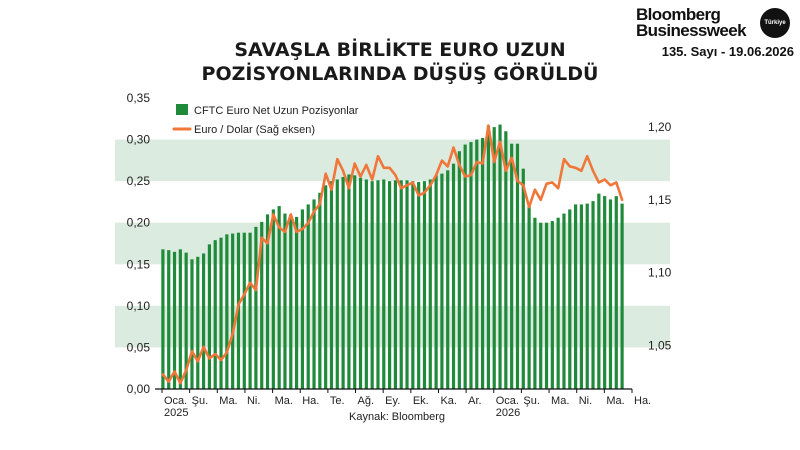  I want to click on x-axis-tick: Ek., so click(421, 401).